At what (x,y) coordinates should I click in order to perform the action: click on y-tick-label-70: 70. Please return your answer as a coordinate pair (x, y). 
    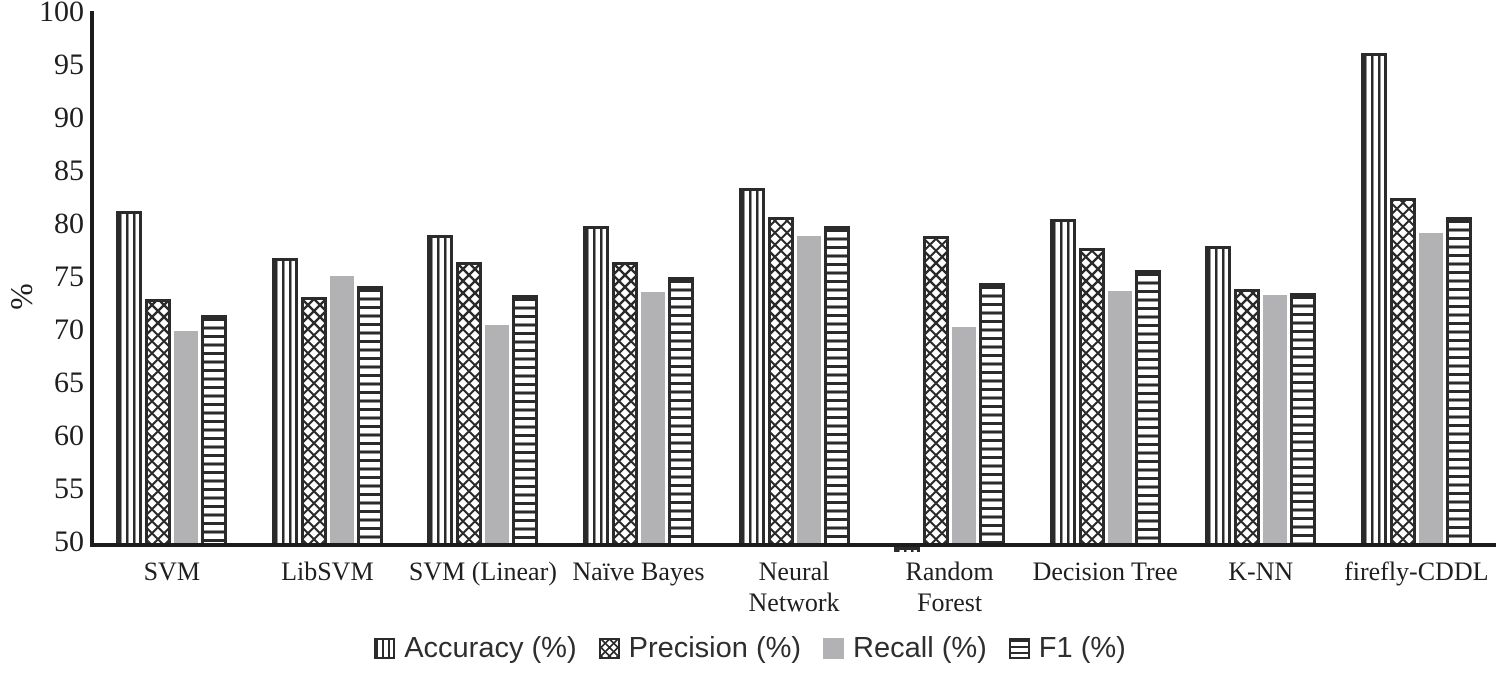
    Looking at the image, I should click on (69, 329).